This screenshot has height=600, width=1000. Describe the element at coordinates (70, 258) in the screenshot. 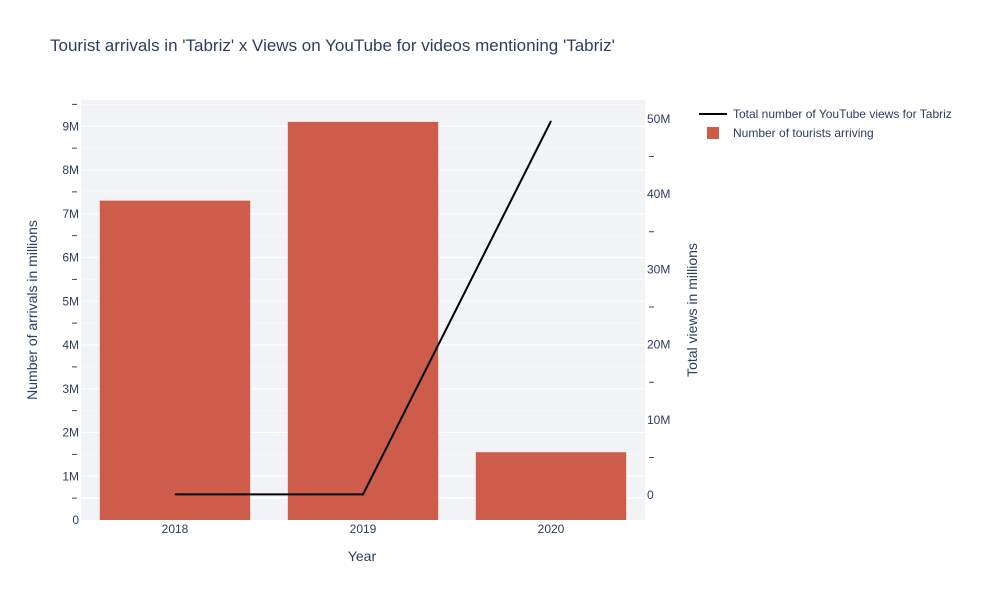

I see `y-tick-label: 6M` at that location.